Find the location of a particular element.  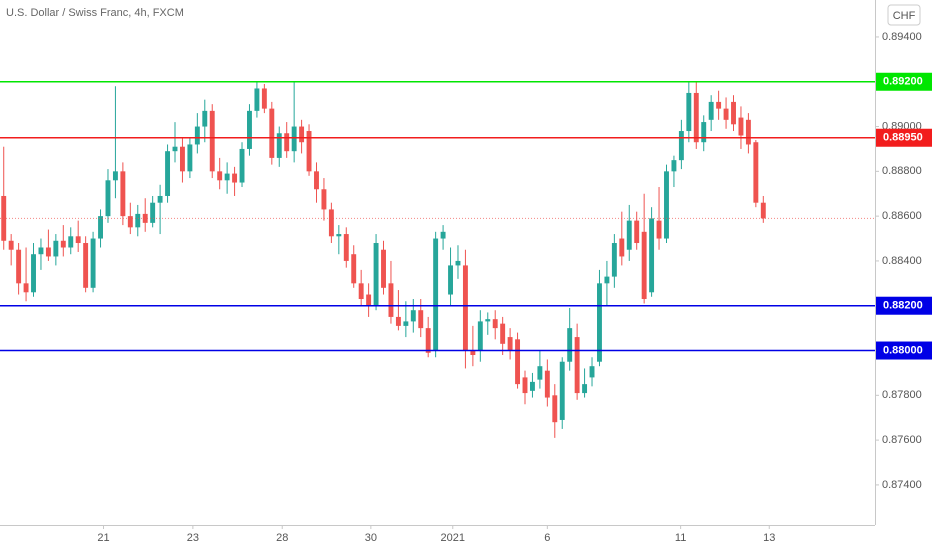

level-price-box is located at coordinates (904, 137).